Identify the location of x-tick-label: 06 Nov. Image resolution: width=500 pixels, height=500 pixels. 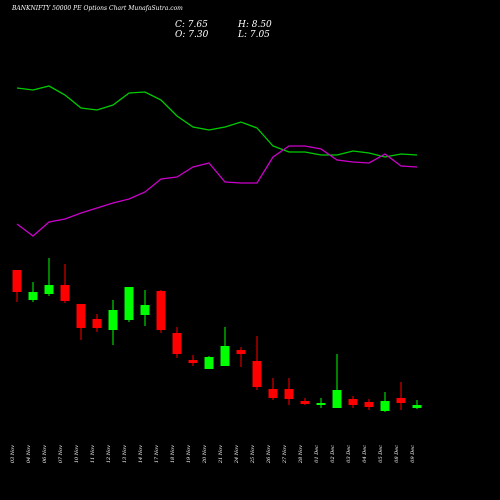
(45, 454).